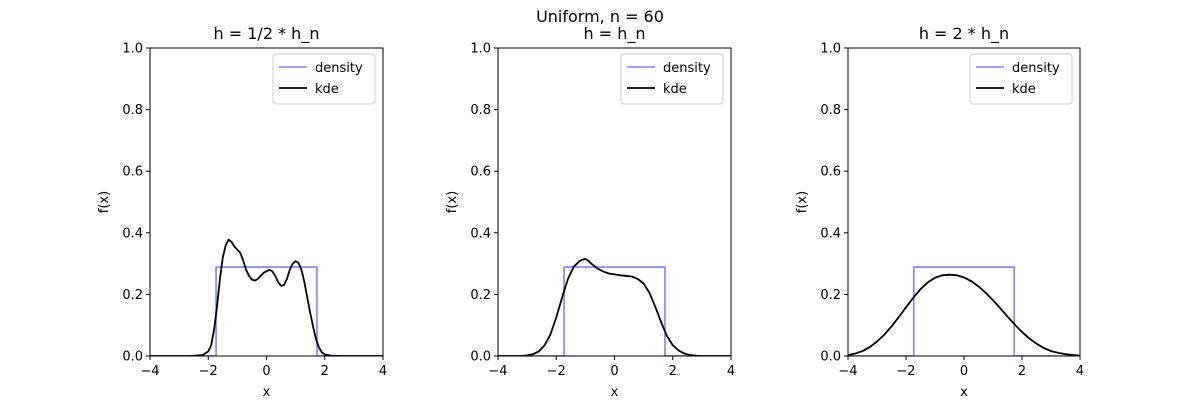 This screenshot has height=400, width=1200. I want to click on subplot-title: h = 1/2 * h_n, so click(267, 34).